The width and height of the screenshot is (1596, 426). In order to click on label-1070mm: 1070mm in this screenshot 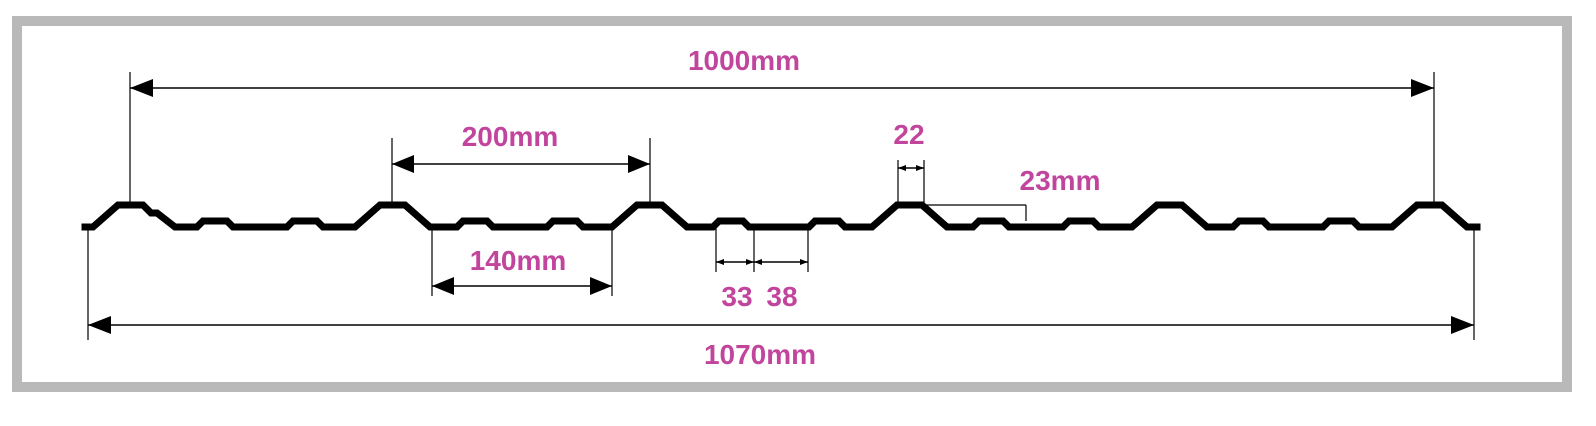, I will do `click(760, 354)`.